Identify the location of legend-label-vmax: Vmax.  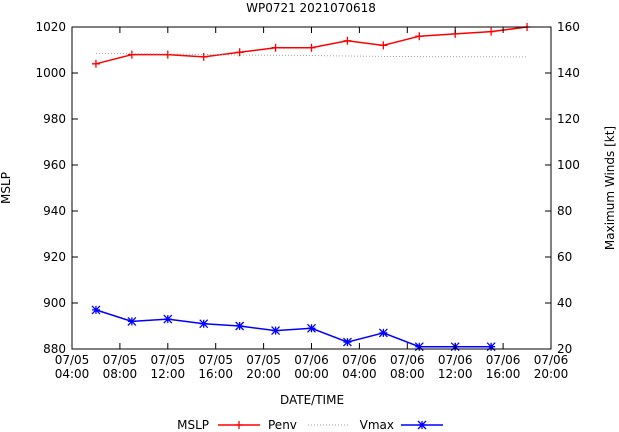
(377, 425).